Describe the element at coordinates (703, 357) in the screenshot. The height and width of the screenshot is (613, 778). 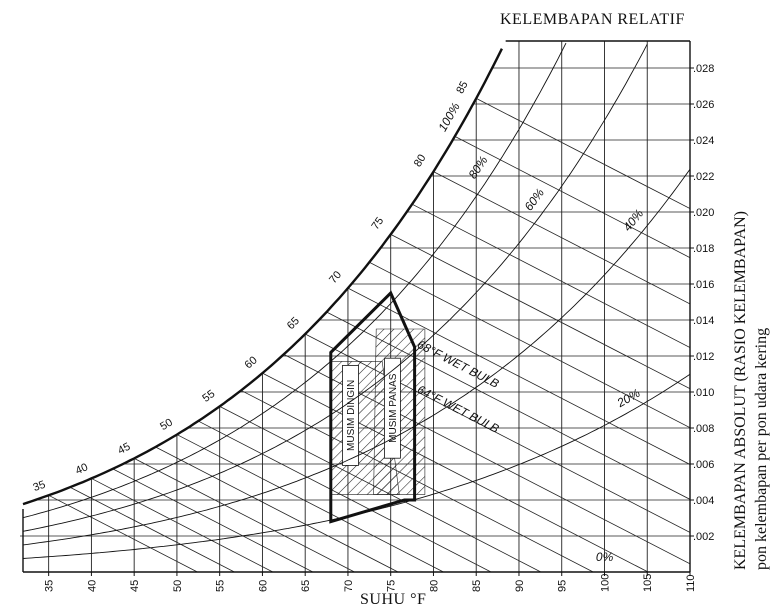
I see `y-tick-label: .012` at that location.